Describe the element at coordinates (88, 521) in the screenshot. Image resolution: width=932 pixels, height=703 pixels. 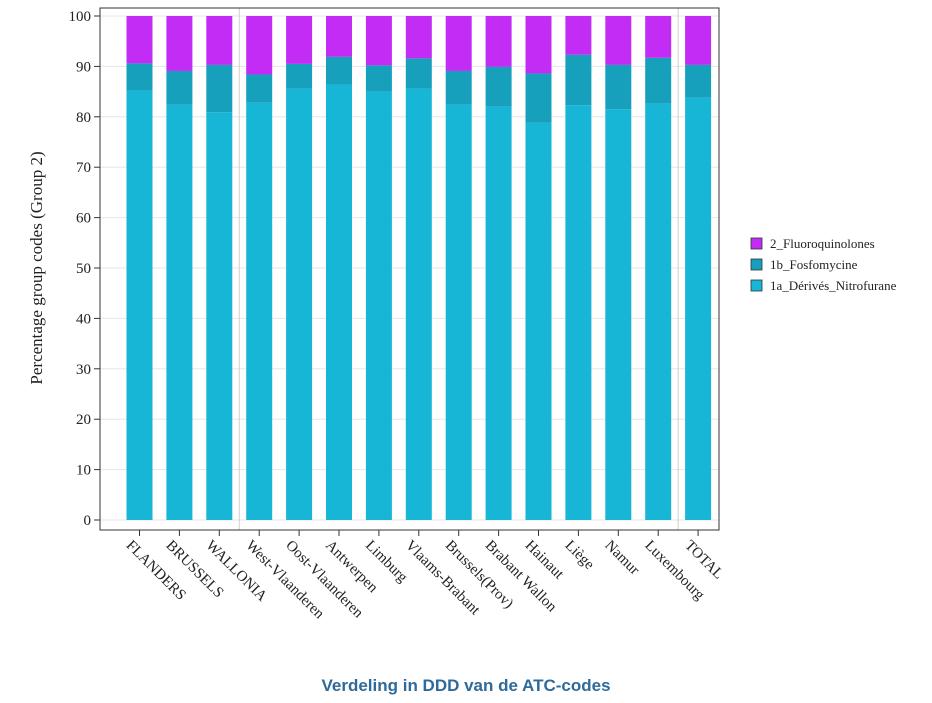
I see `y-tick-label: 0` at that location.